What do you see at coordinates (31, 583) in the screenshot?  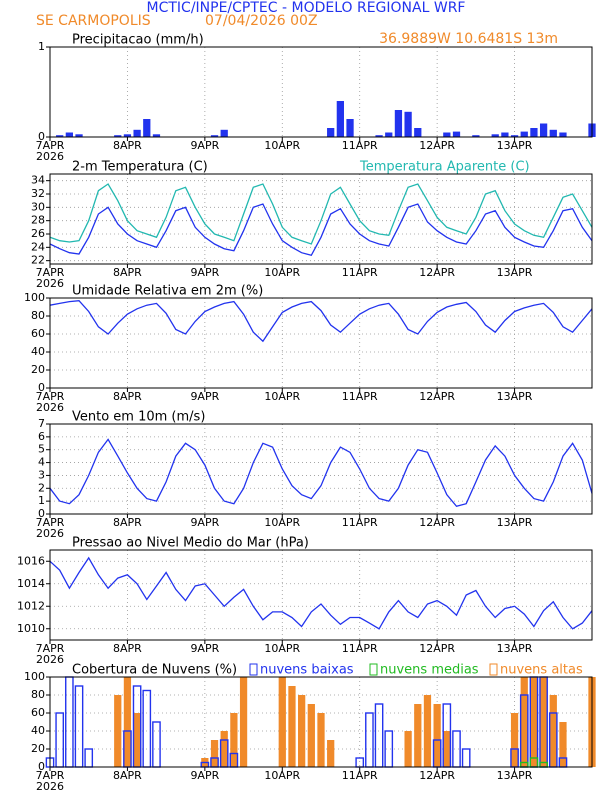 I see `y-tick-label: 1014` at bounding box center [31, 583].